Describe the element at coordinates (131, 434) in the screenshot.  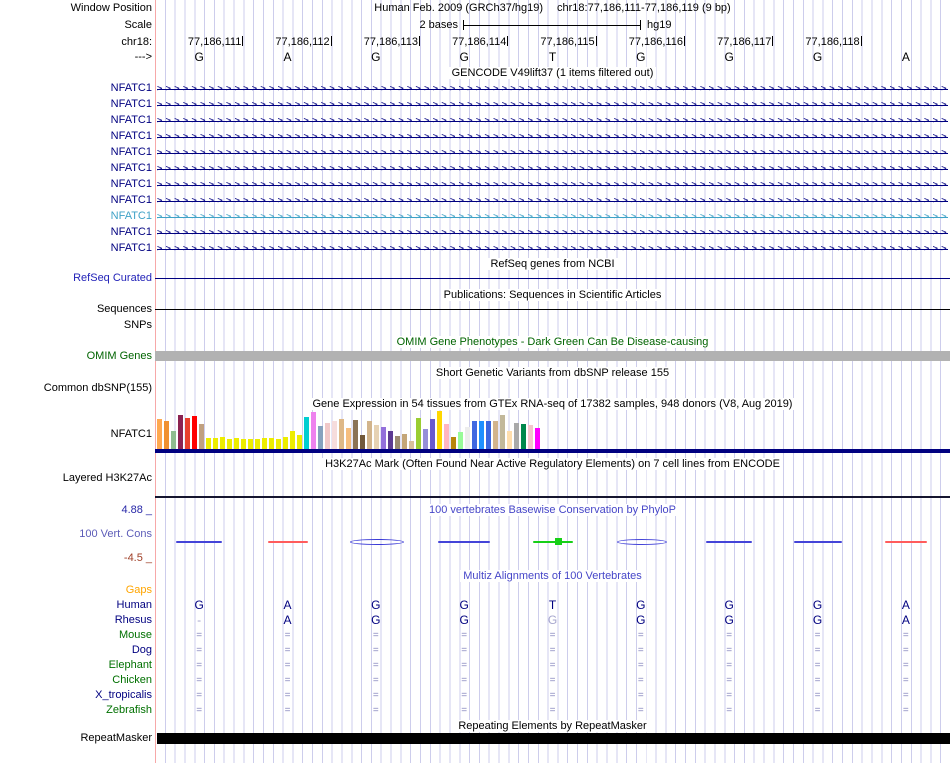
I see `track-label-gtex-nfatc1: NFATC1` at that location.